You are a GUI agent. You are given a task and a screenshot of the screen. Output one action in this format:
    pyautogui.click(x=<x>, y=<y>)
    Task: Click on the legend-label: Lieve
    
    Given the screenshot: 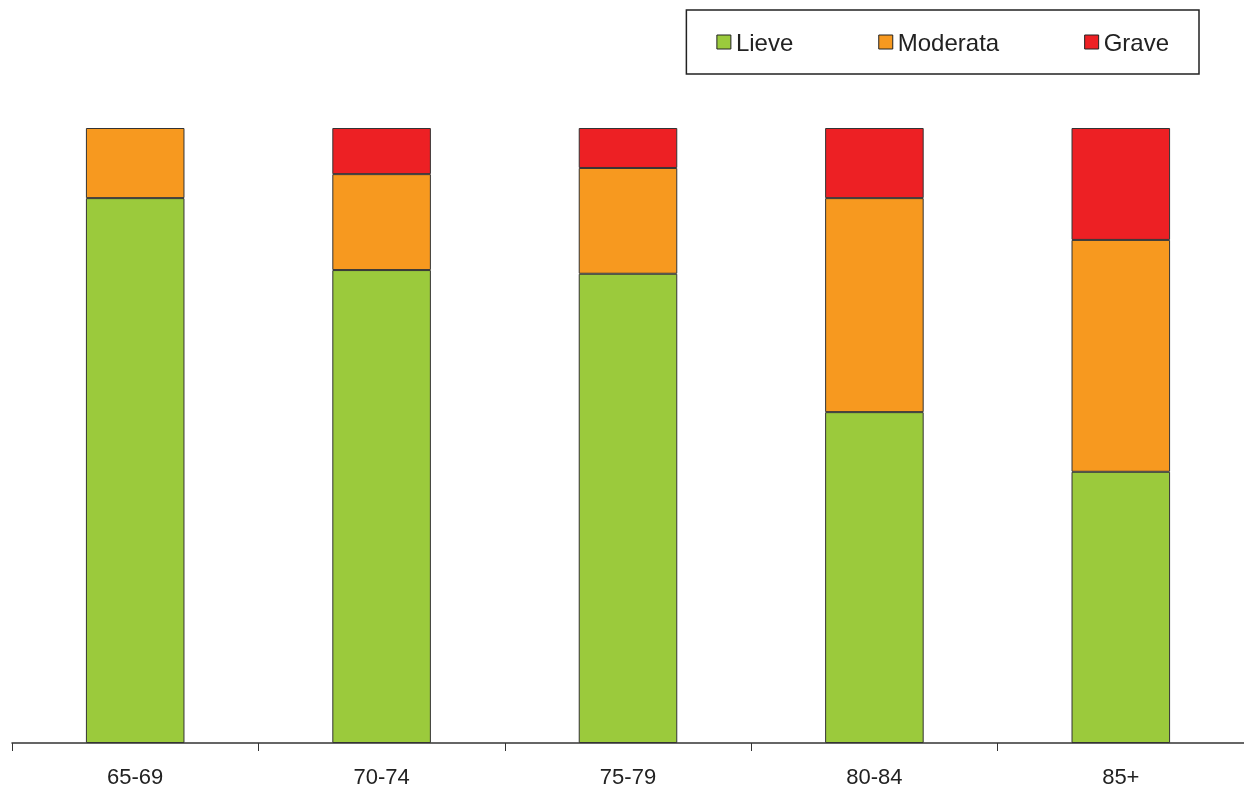 What is the action you would take?
    pyautogui.click(x=764, y=42)
    